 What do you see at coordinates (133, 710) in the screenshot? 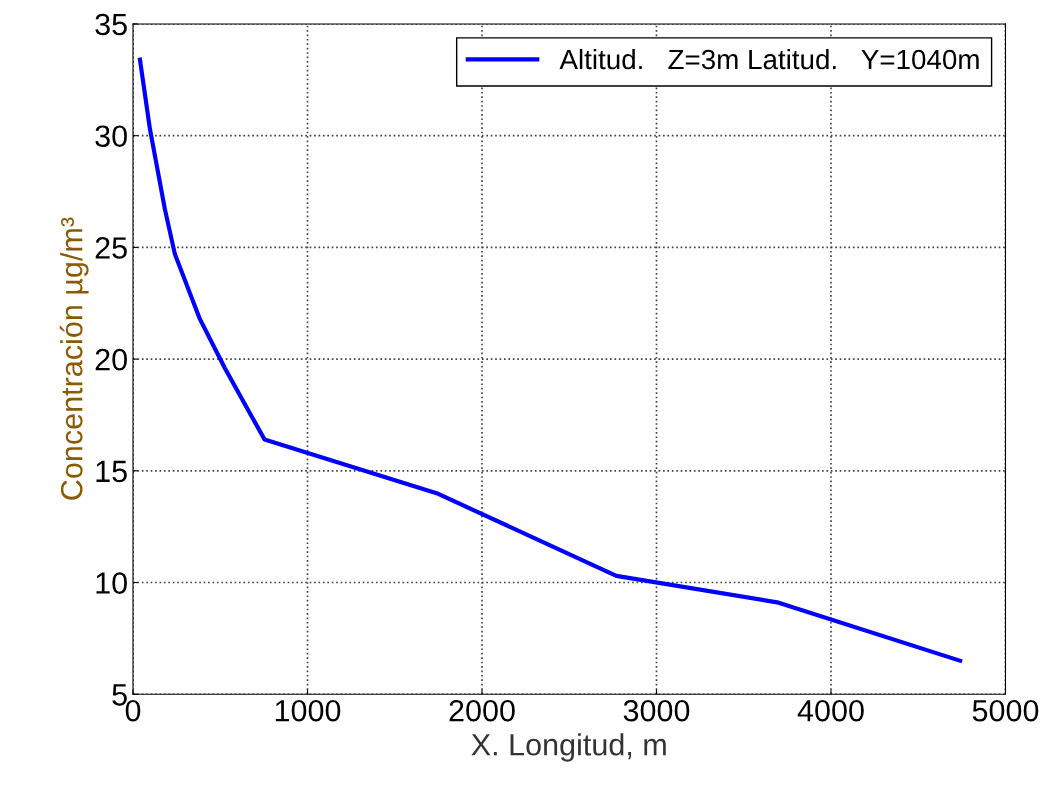
I see `x-tick-label: 0` at bounding box center [133, 710].